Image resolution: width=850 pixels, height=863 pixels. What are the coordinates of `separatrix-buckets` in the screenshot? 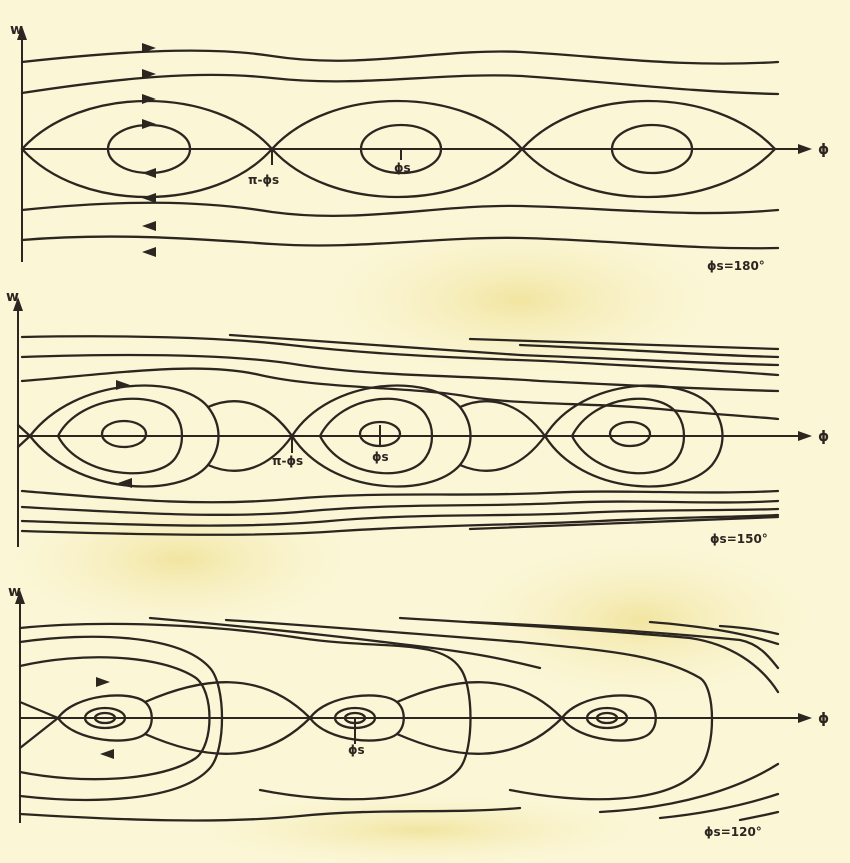 It's located at (337, 718).